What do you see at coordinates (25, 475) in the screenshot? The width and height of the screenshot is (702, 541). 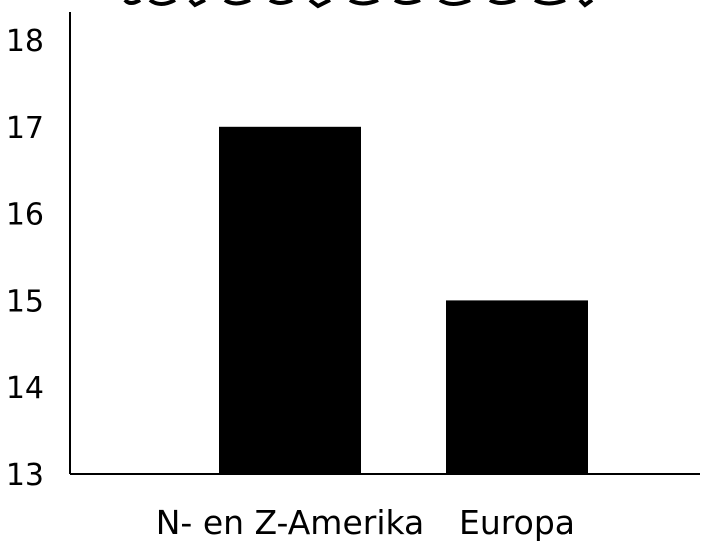 I see `y-tick-label: 13` at bounding box center [25, 475].